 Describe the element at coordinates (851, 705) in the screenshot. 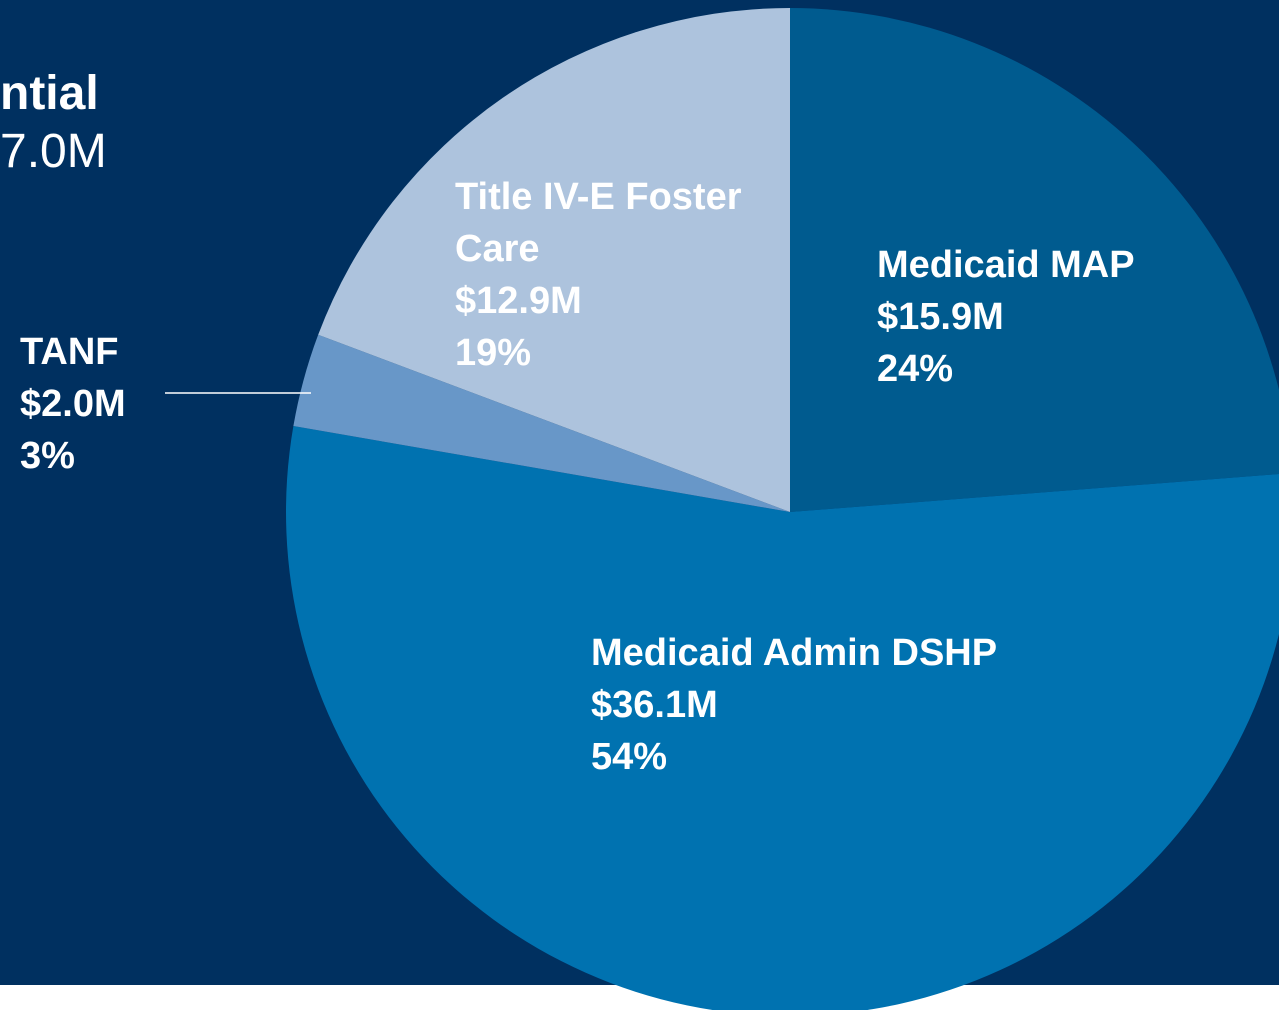

I see `slice-label: Medicaid Admin DSHP $36.1M 54%` at that location.